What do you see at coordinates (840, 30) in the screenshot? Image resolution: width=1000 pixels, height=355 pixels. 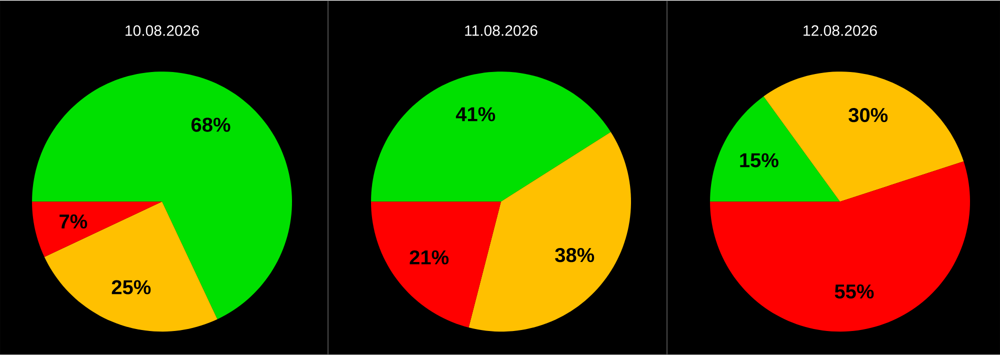 I see `chart-title: 12.08.2026` at bounding box center [840, 30].